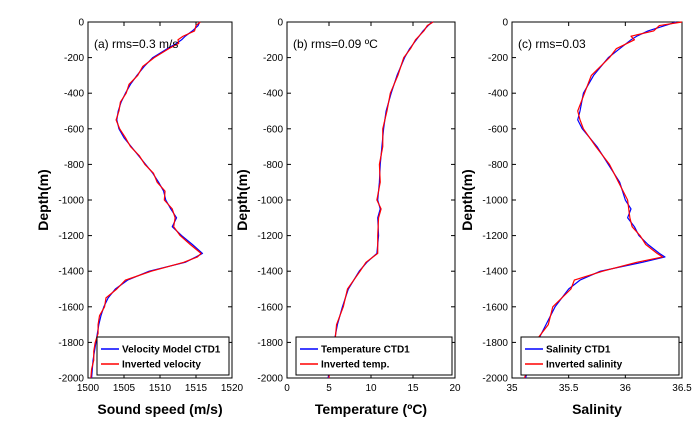  Describe the element at coordinates (71, 201) in the screenshot. I see `panel-a-y-tick-label: -1000` at that location.